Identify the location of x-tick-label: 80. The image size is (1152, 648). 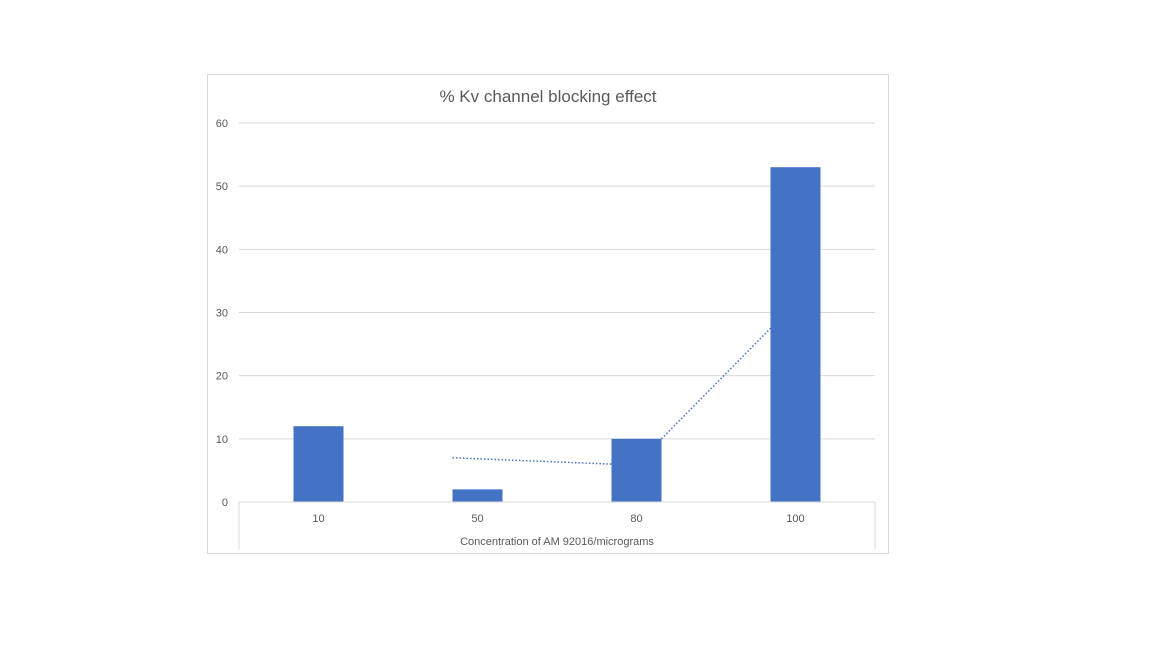
(636, 519).